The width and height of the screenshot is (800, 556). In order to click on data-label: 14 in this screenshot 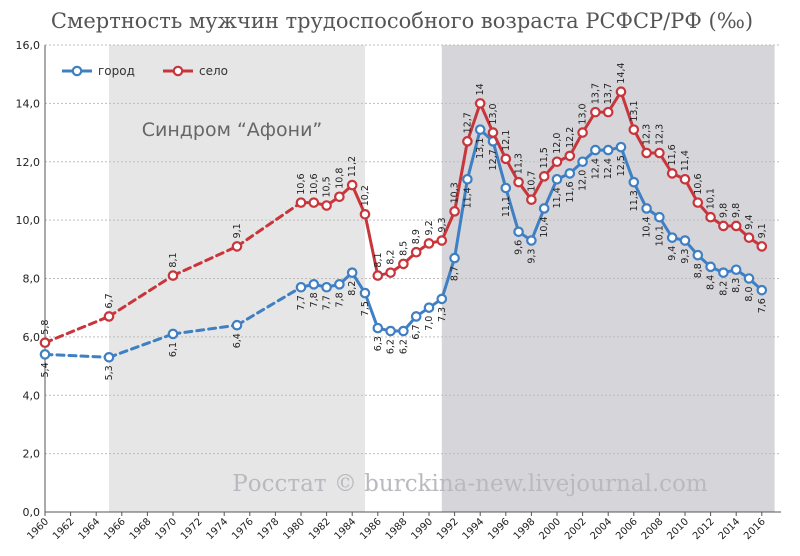, I will do `click(480, 89)`.